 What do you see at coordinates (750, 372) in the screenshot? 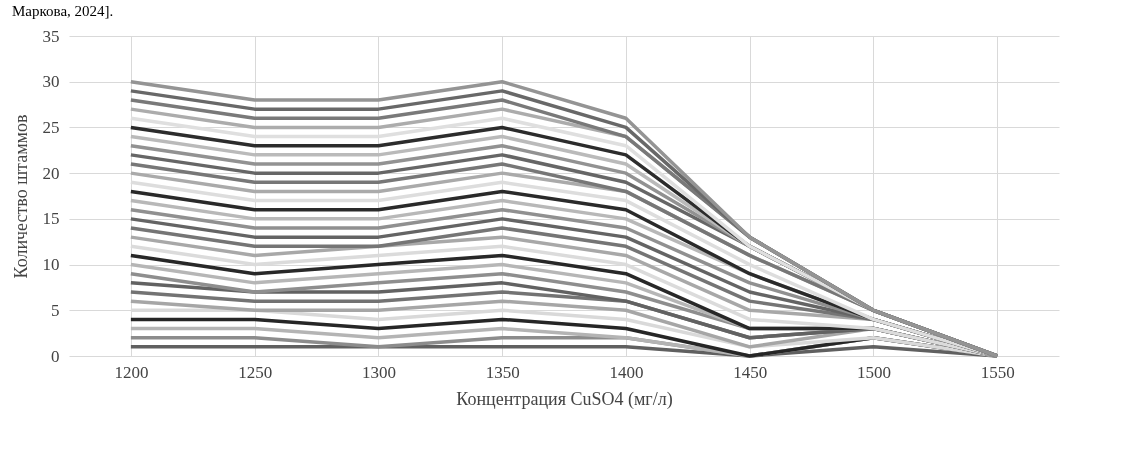
I see `x-tick-label: 1450` at bounding box center [750, 372].